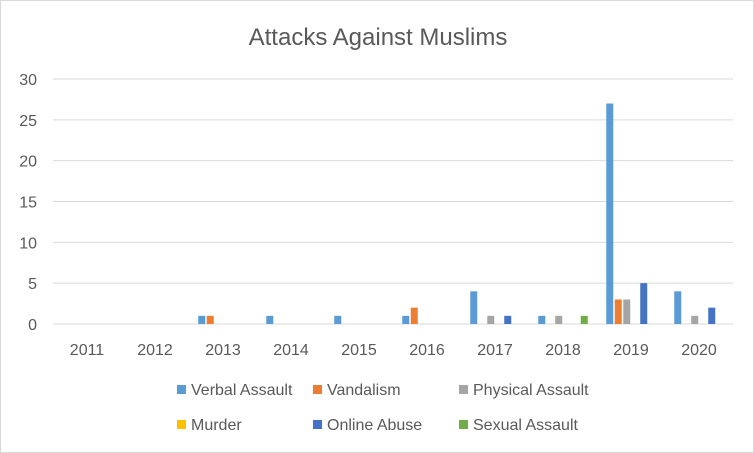 This screenshot has height=453, width=754. I want to click on legend-label: Verbal Assault, so click(242, 390).